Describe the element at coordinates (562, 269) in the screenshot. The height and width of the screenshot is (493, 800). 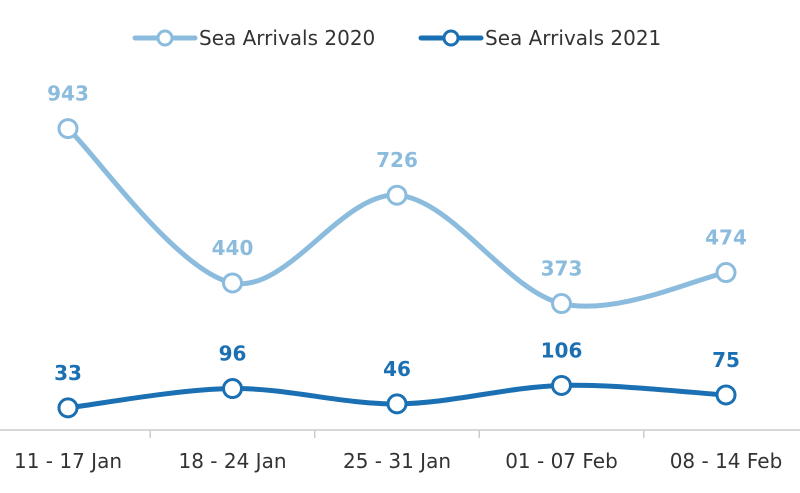
I see `data-label: 373` at that location.